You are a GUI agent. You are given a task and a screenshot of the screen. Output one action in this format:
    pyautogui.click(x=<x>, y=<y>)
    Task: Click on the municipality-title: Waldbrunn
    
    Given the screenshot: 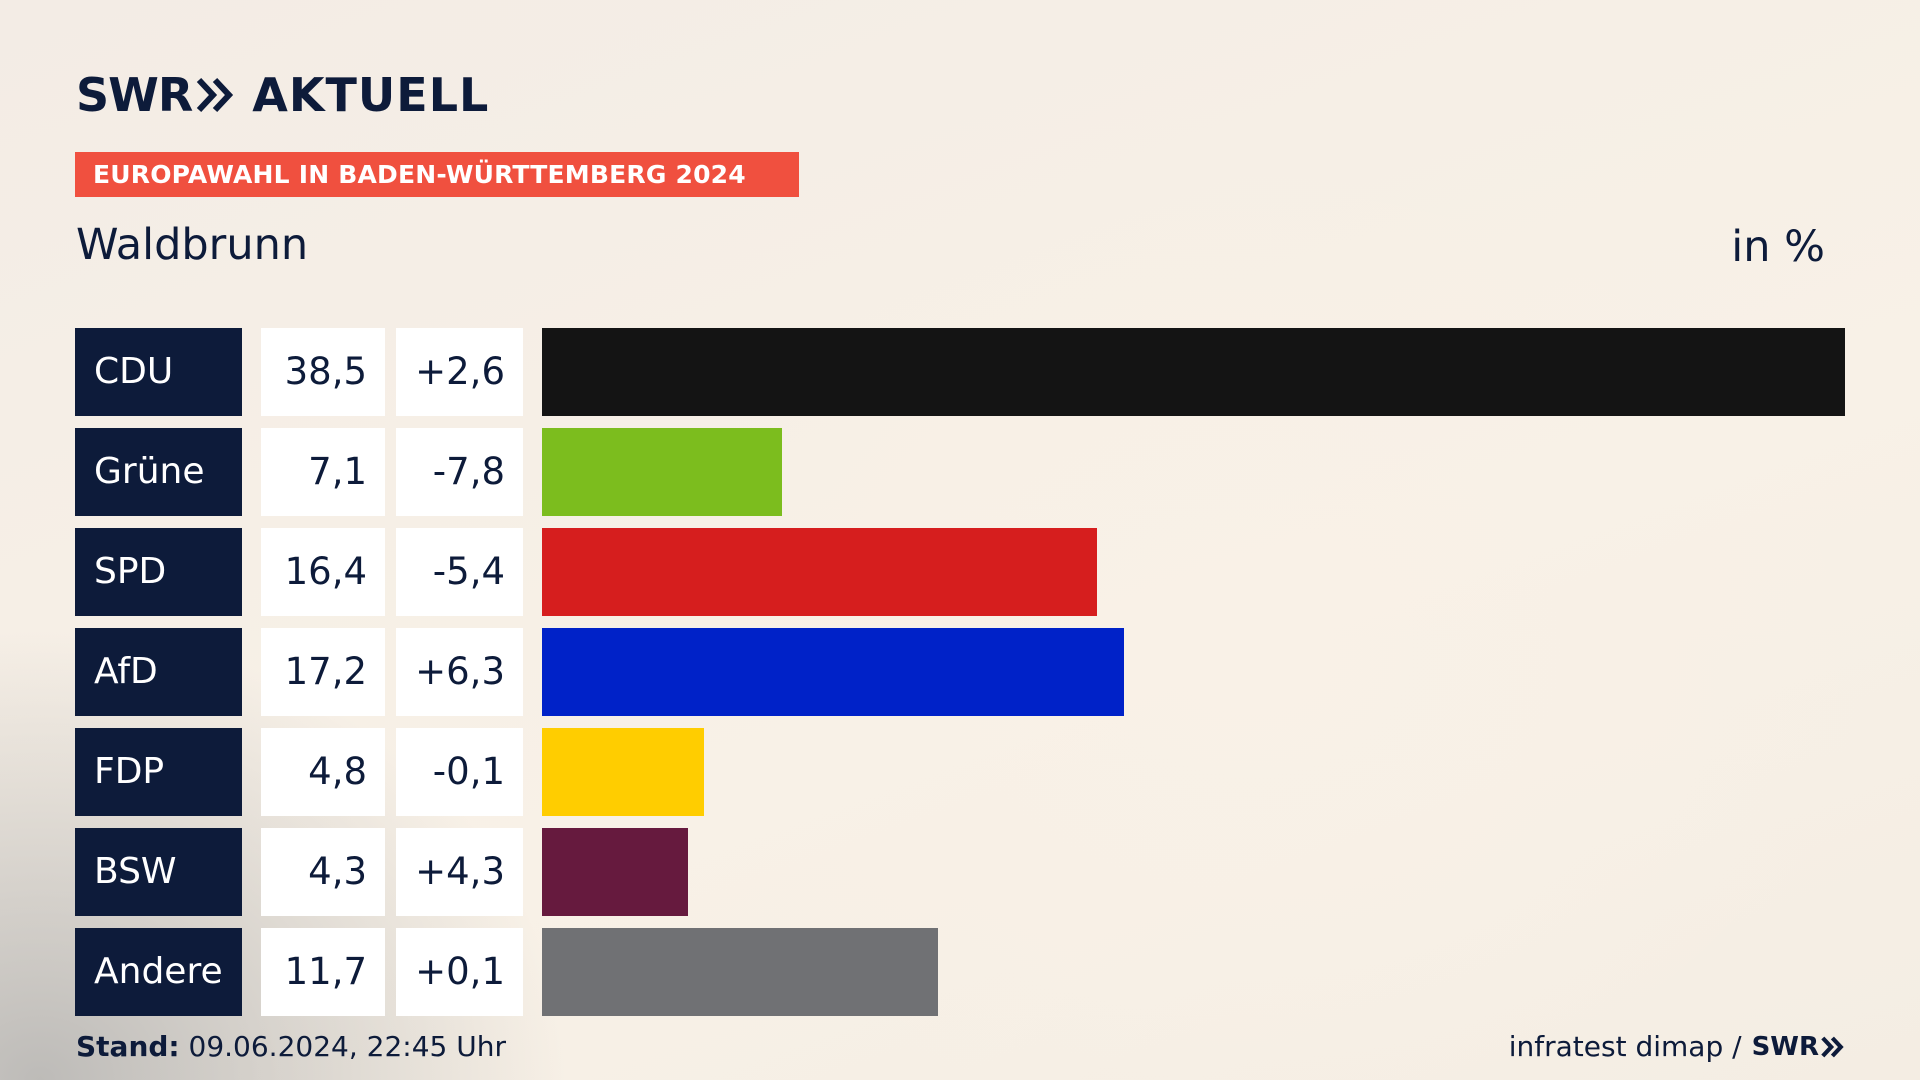 What is the action you would take?
    pyautogui.click(x=192, y=245)
    